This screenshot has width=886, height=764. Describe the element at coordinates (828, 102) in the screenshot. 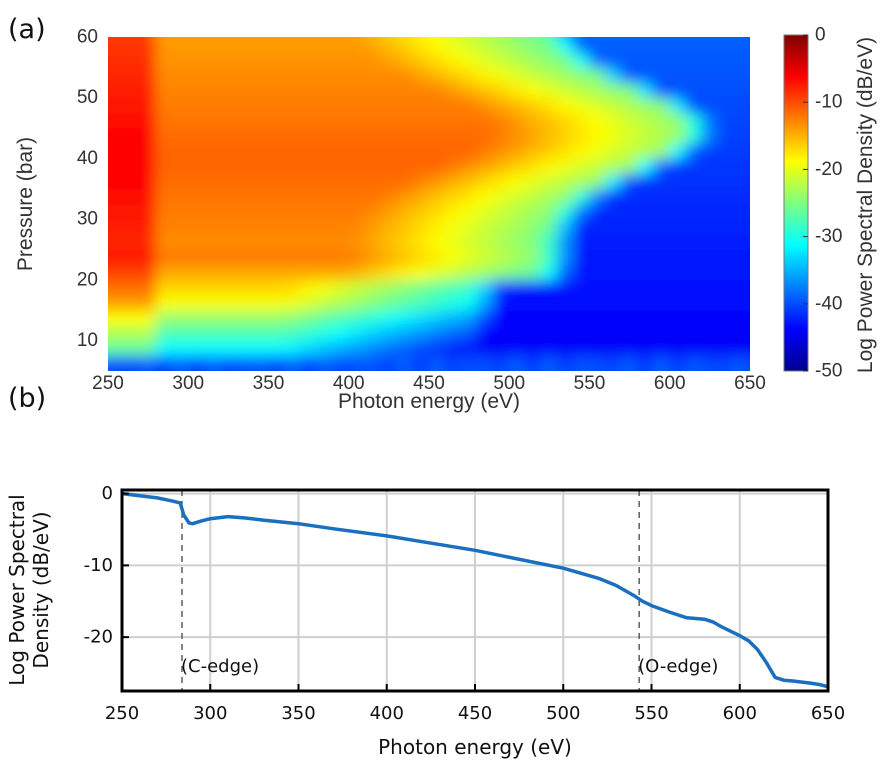

I see `colorbar-tick-label: -10` at that location.